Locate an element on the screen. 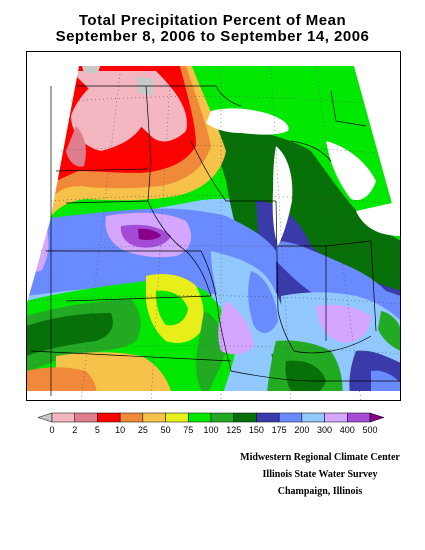 This screenshot has width=425, height=550. legend-label: 25 is located at coordinates (143, 430).